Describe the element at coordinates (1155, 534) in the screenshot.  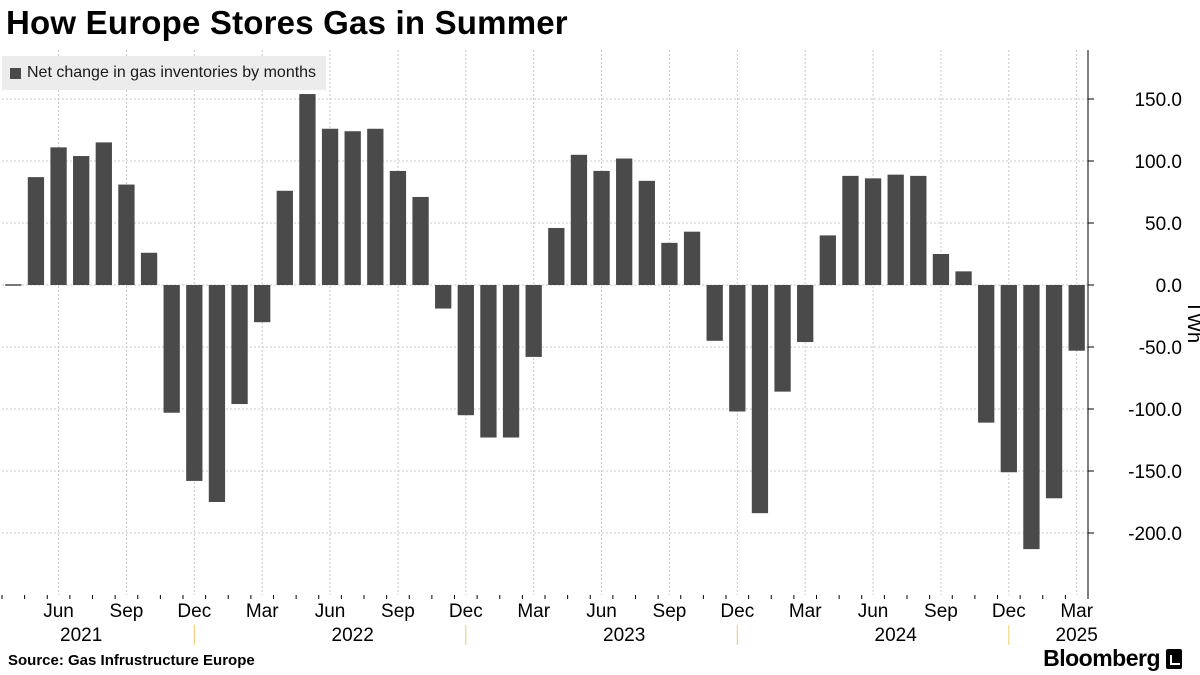
I see `y-tick-label: -200.0` at that location.